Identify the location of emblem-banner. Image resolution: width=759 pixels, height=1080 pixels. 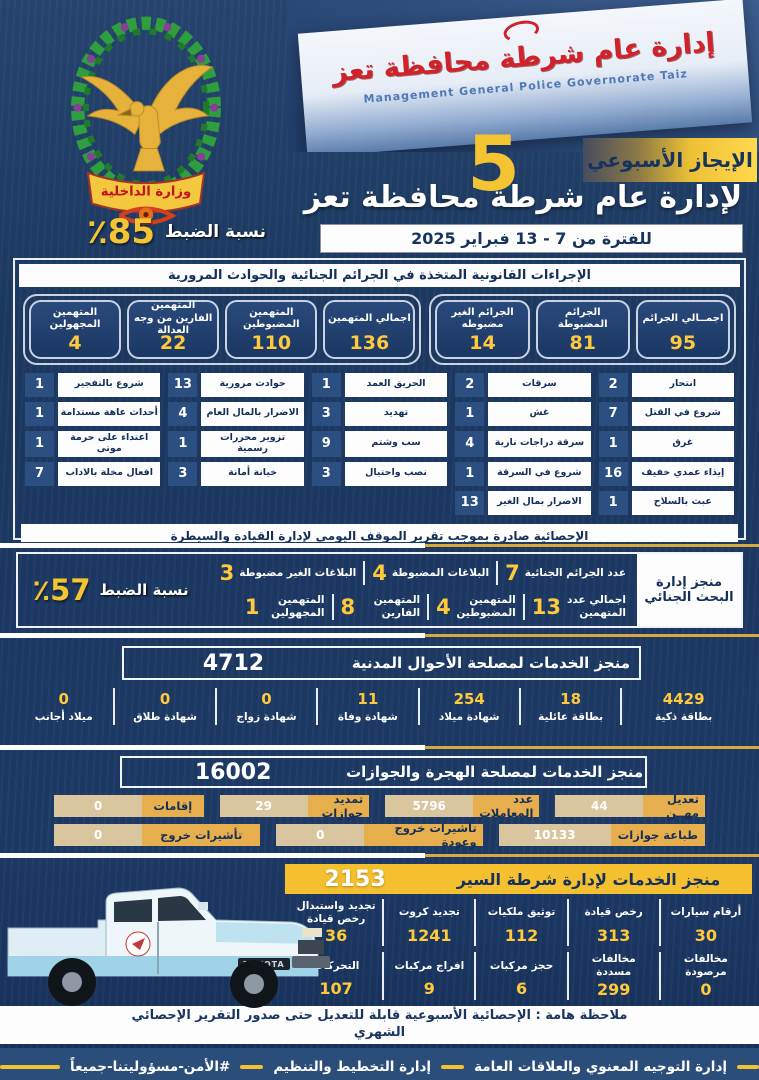
(146, 192).